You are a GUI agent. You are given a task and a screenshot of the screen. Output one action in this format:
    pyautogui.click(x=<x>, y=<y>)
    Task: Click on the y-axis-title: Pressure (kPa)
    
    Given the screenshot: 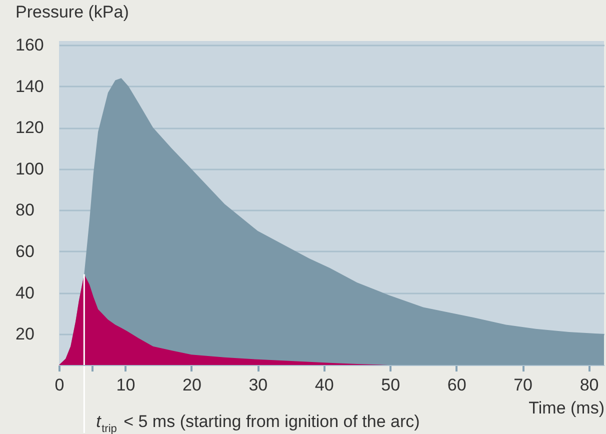 What is the action you would take?
    pyautogui.click(x=72, y=12)
    